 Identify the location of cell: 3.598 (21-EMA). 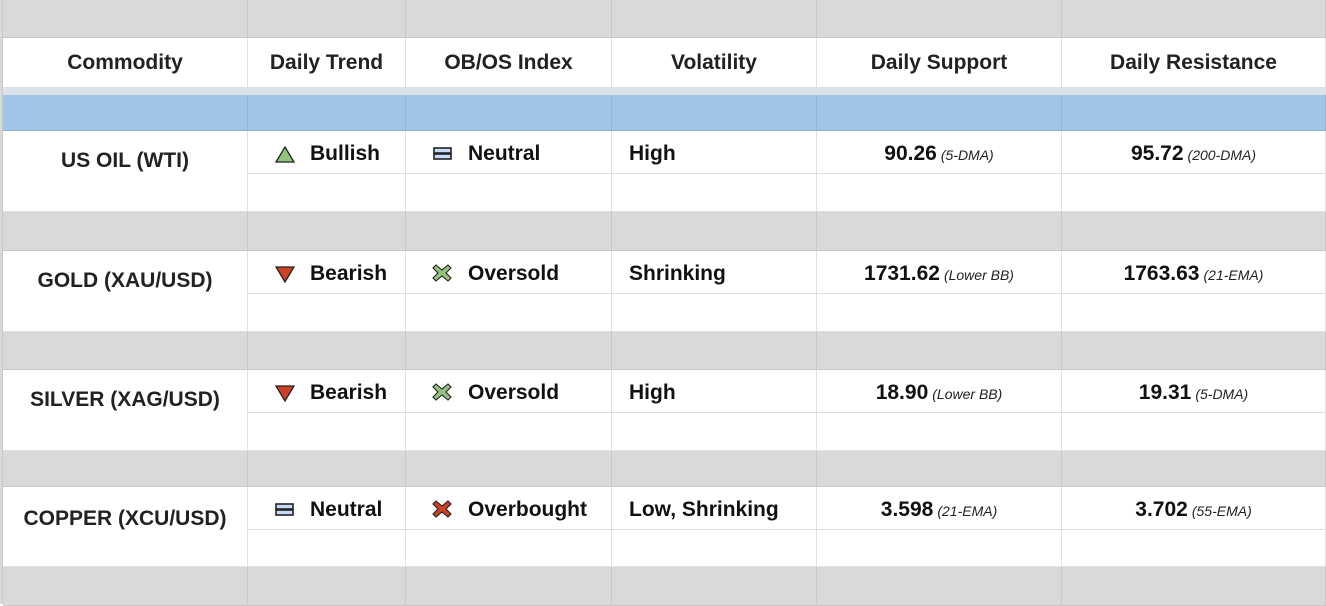
(939, 508).